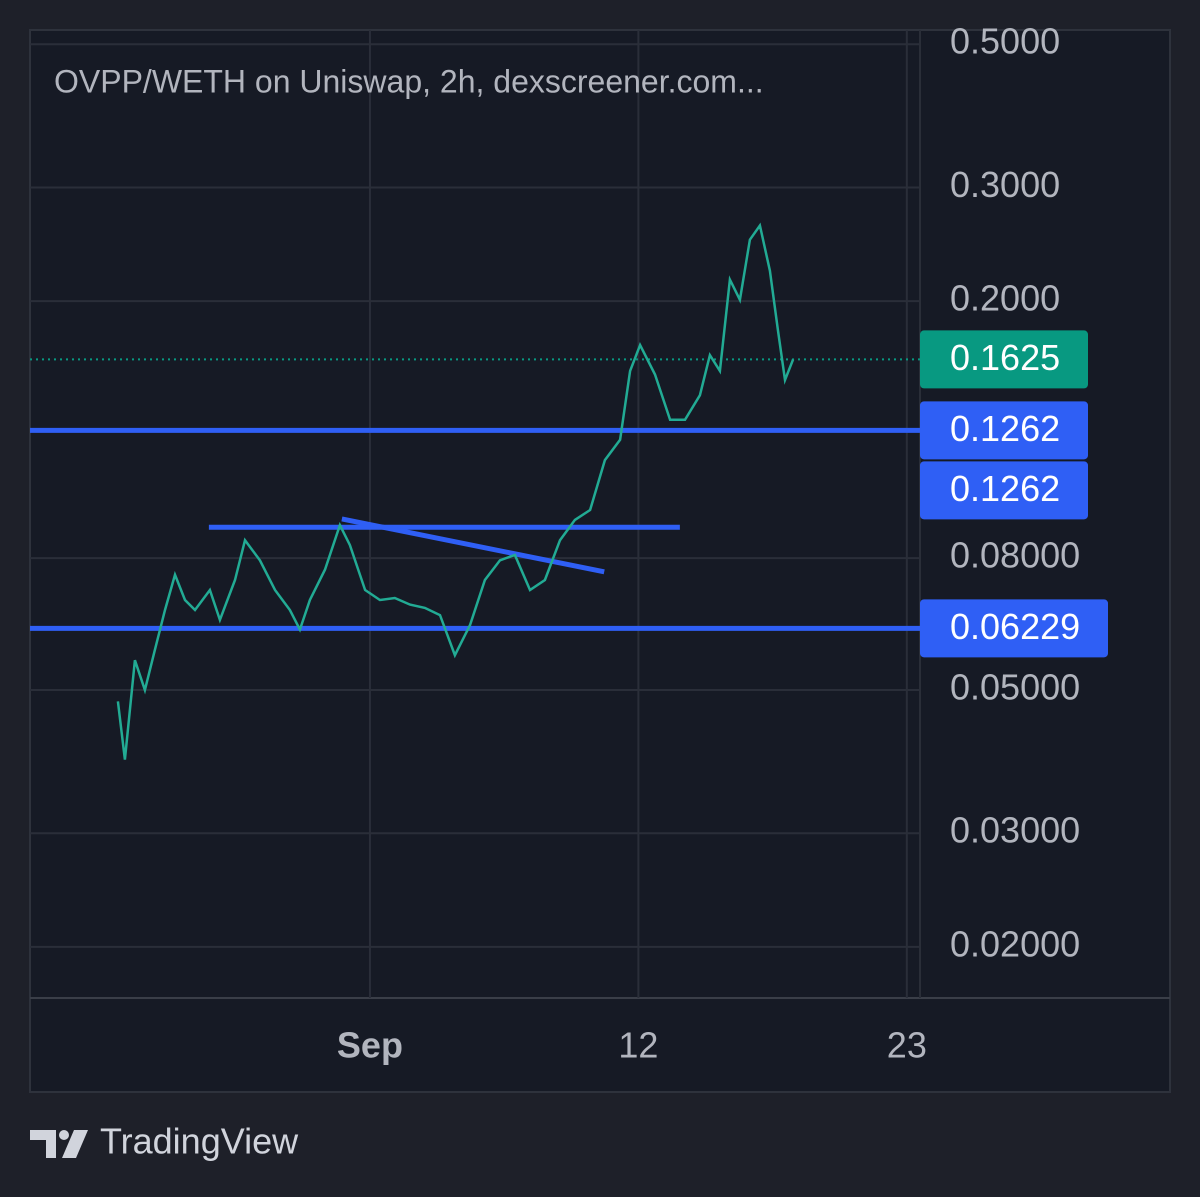 This screenshot has width=1200, height=1197. I want to click on price-tag-label: 0.06229, so click(1015, 626).